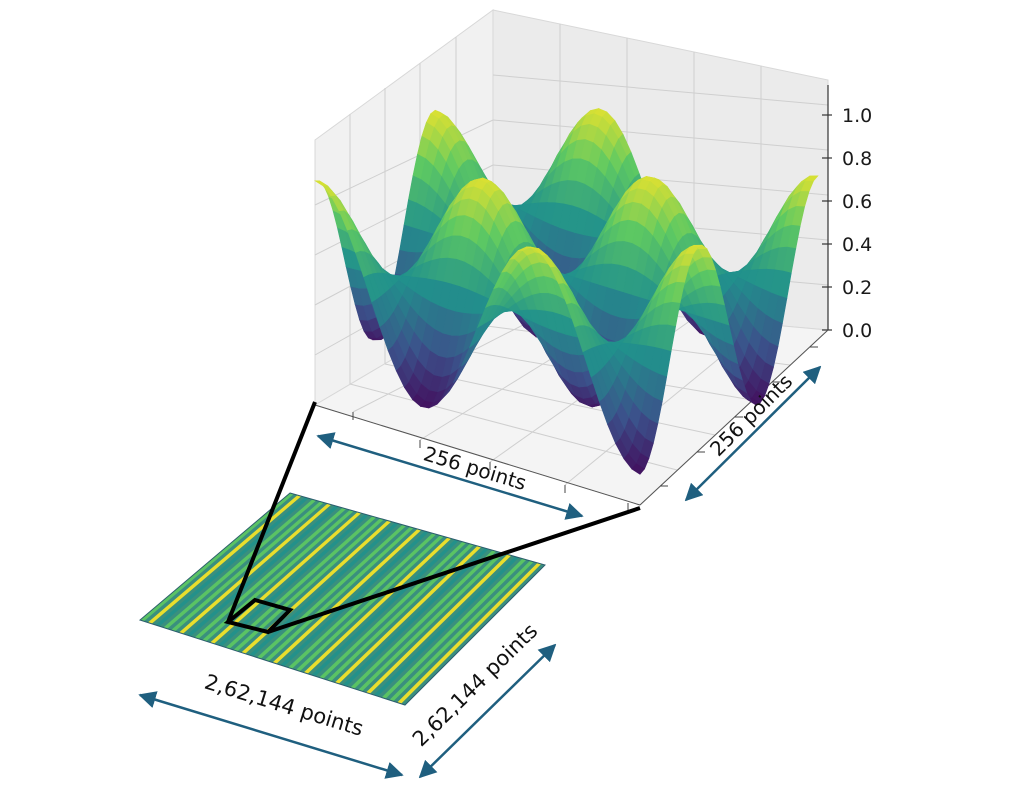  I want to click on zoom-indicator, so click(432, 518).